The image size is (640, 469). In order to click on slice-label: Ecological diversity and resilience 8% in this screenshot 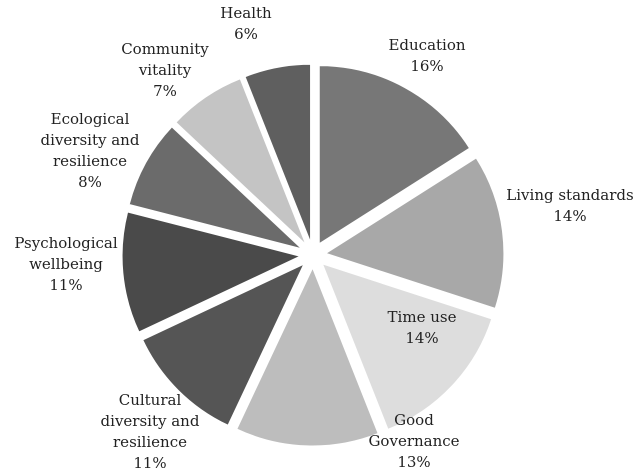, I will do `click(90, 150)`.